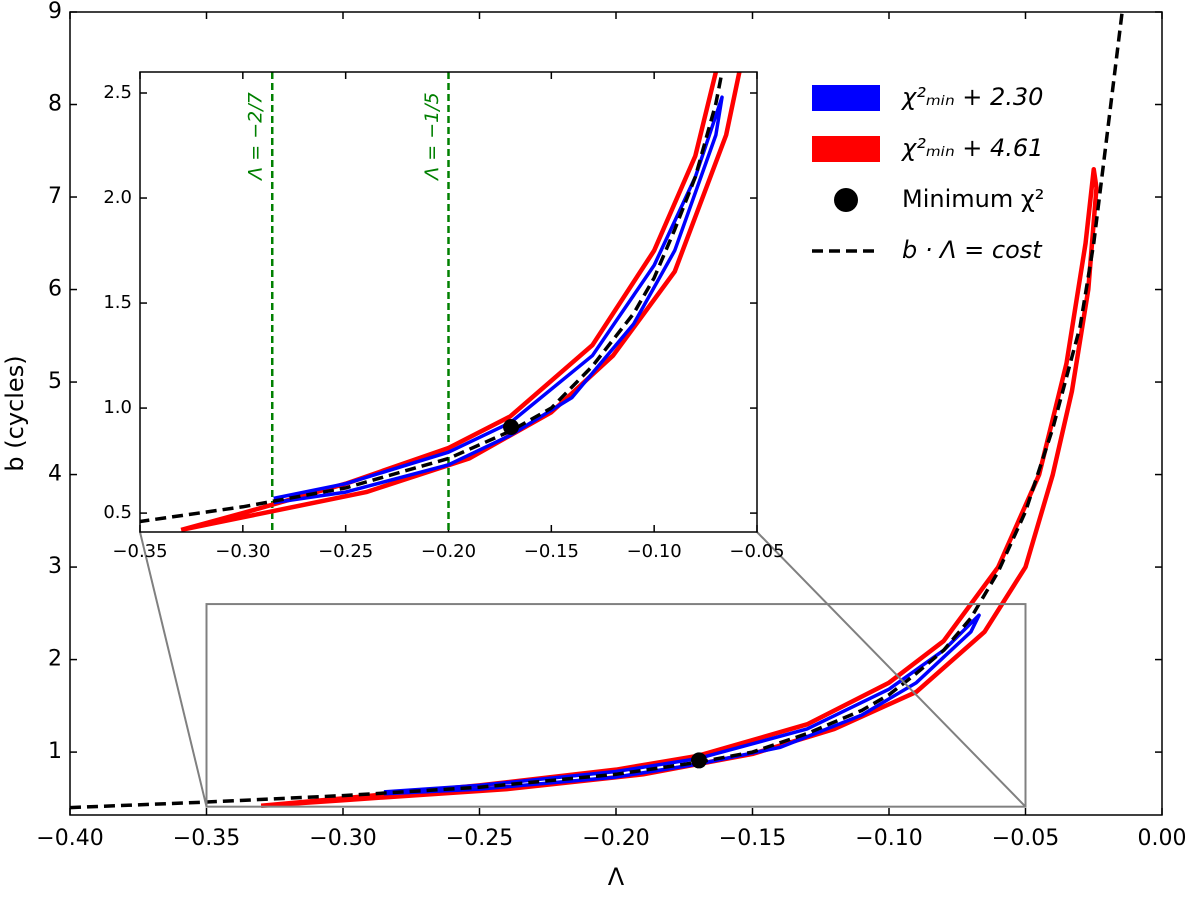  I want to click on y-tick-label: 2, so click(55, 659).